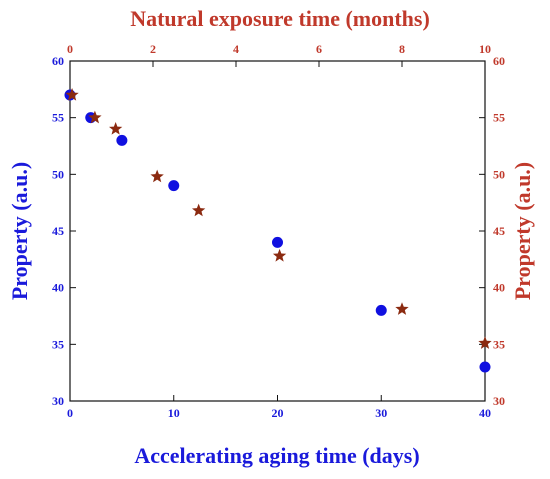 The height and width of the screenshot is (479, 550). Describe the element at coordinates (499, 288) in the screenshot. I see `y-tick-label-right: 40` at that location.